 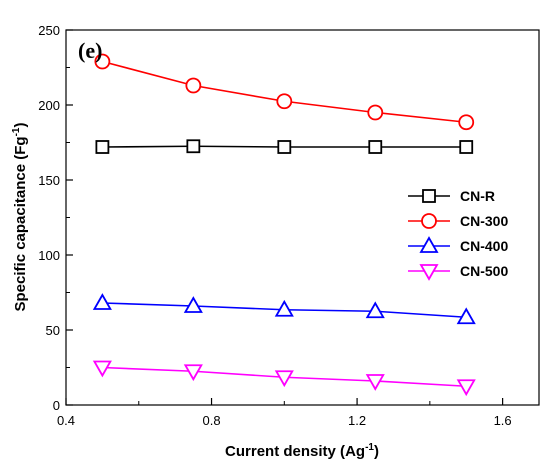 What do you see at coordinates (49, 255) in the screenshot?
I see `y-tick-label: 100` at bounding box center [49, 255].